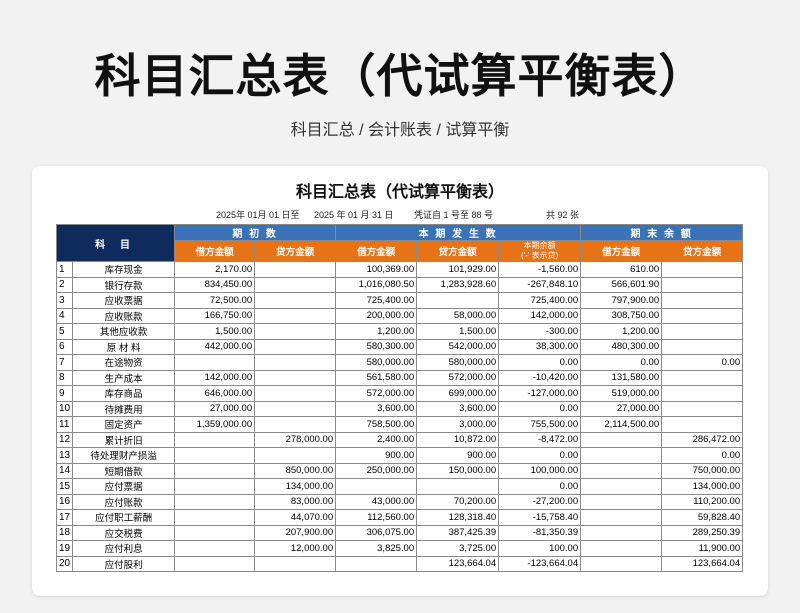 This screenshot has height=613, width=800. What do you see at coordinates (124, 269) in the screenshot?
I see `account-name: 库存现金` at bounding box center [124, 269].